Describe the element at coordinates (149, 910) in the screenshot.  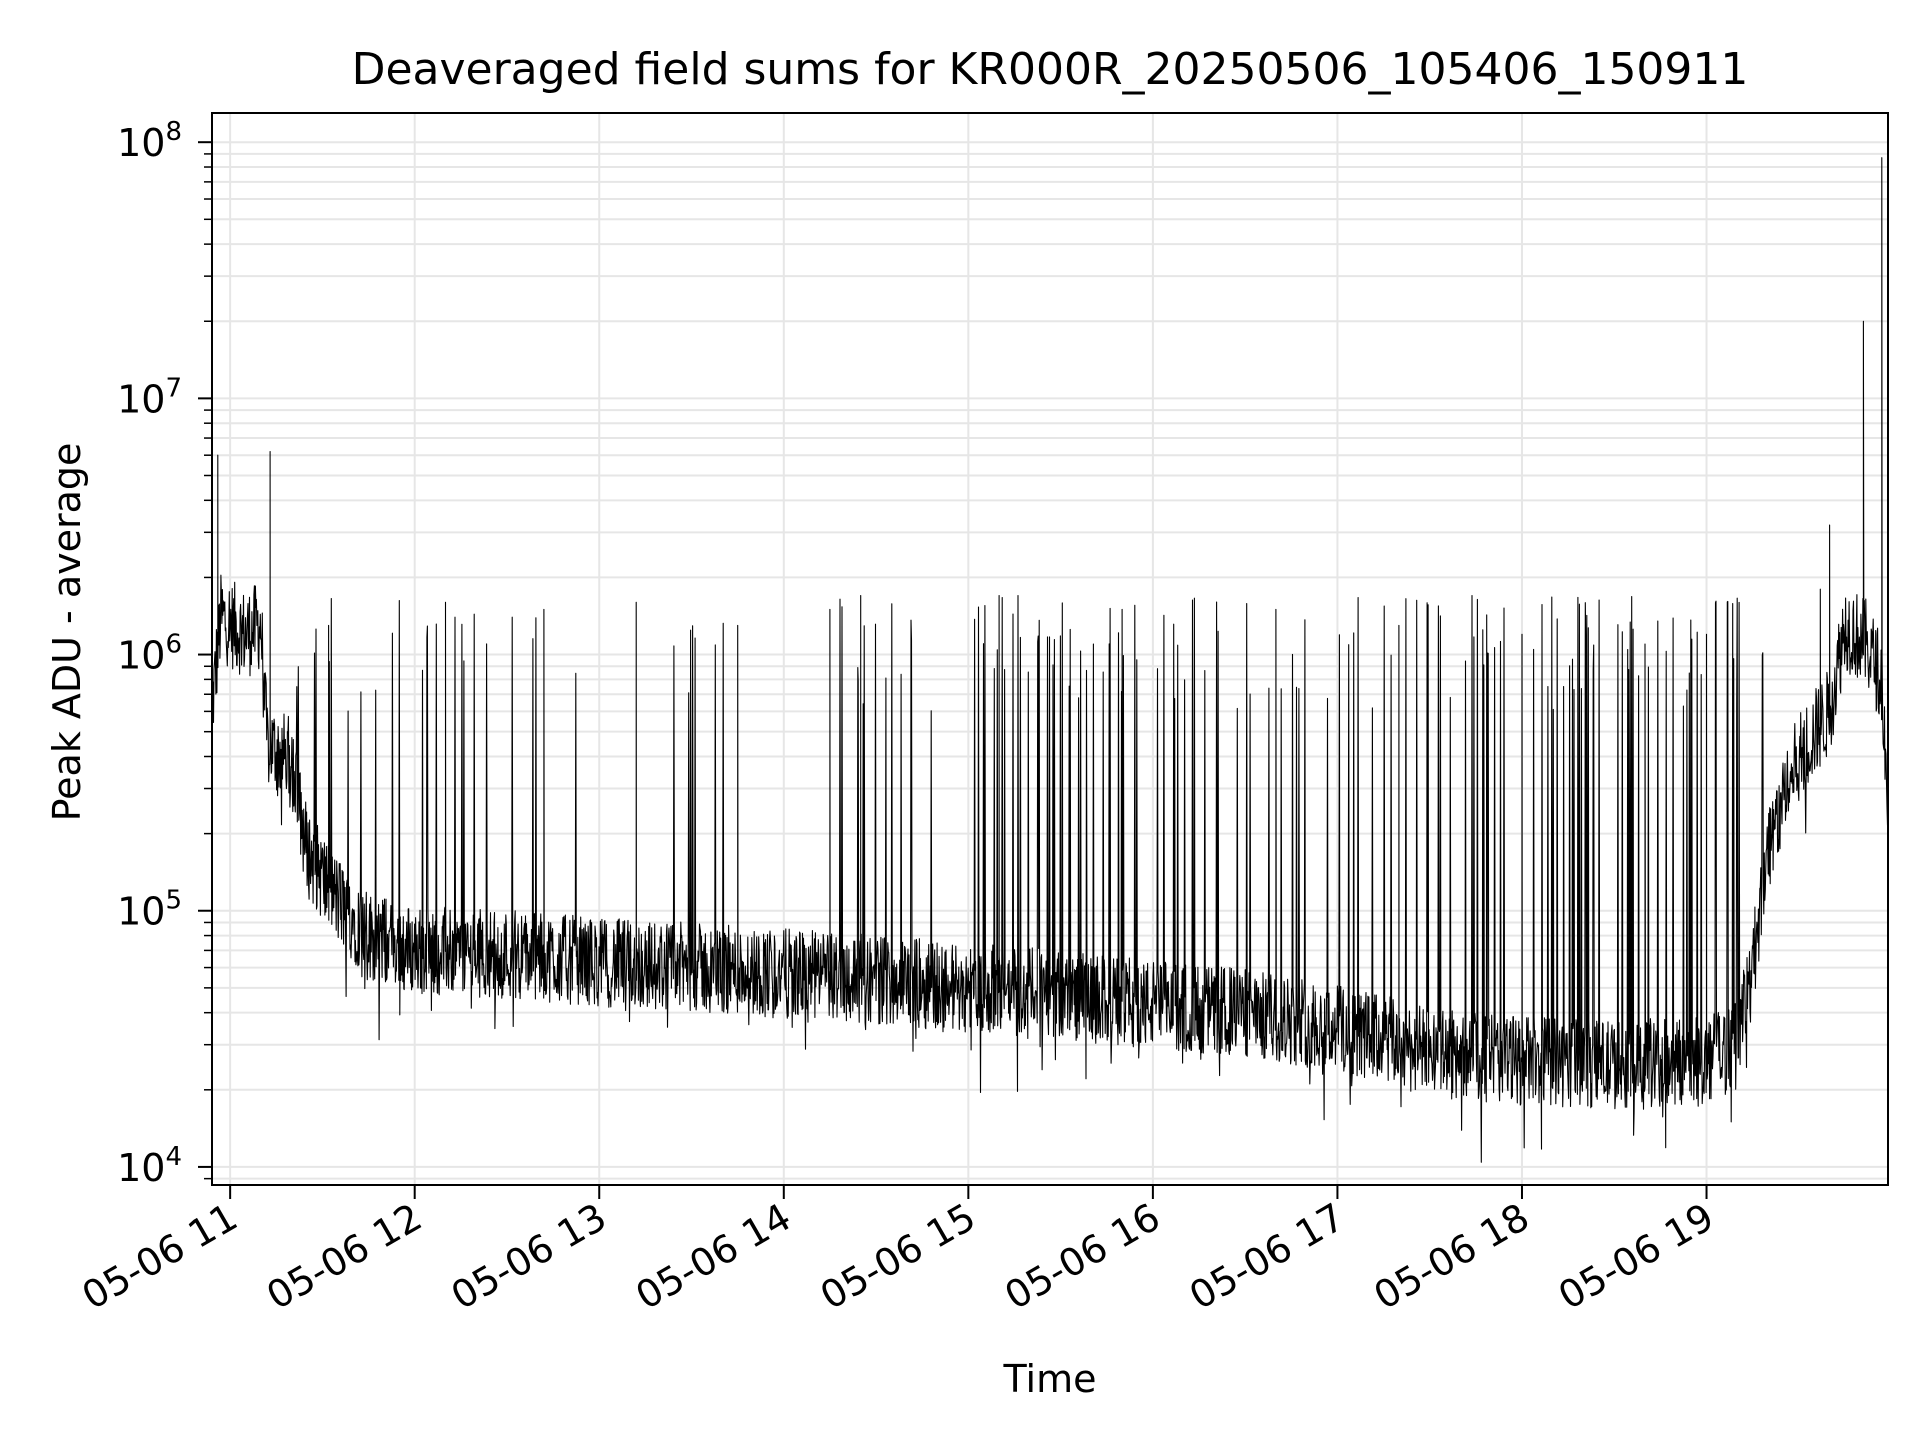
I see `y-tick-label: 105` at that location.